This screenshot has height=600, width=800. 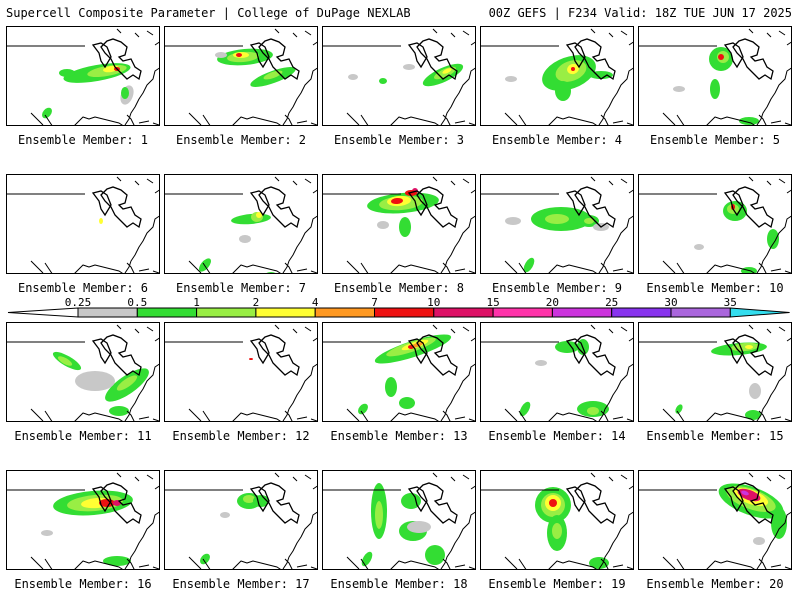 What do you see at coordinates (137, 302) in the screenshot?
I see `colorbar-tick-label: 0.5` at bounding box center [137, 302].